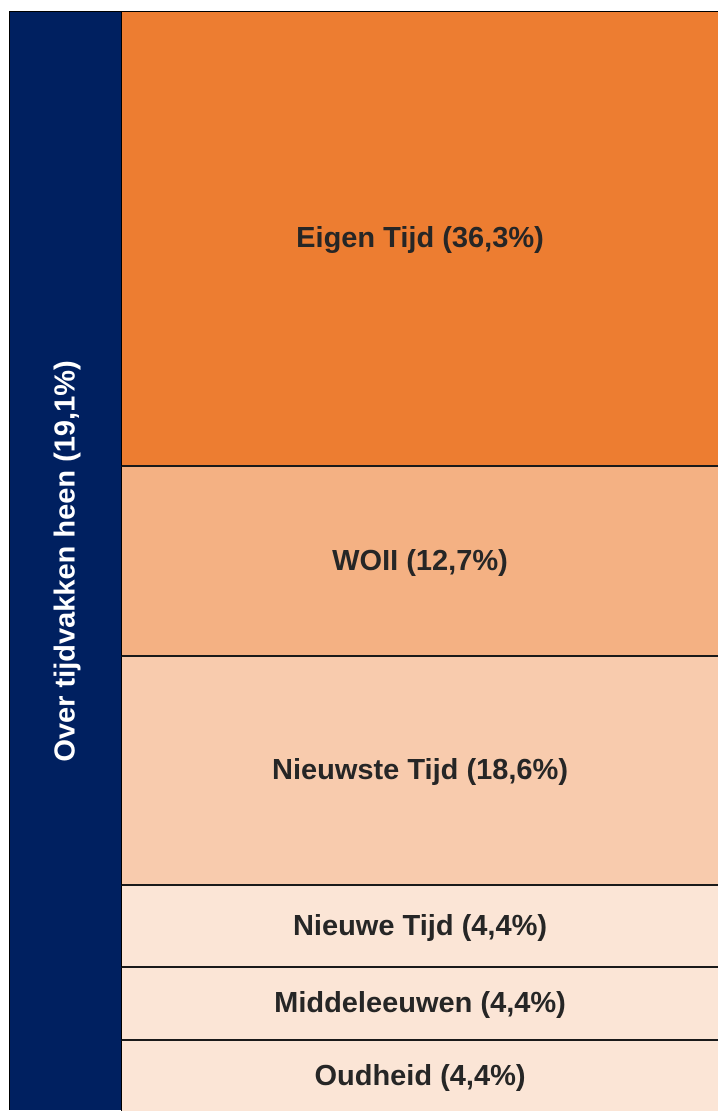  I want to click on block-label: Nieuwste Tijd (18,6%), so click(420, 770).